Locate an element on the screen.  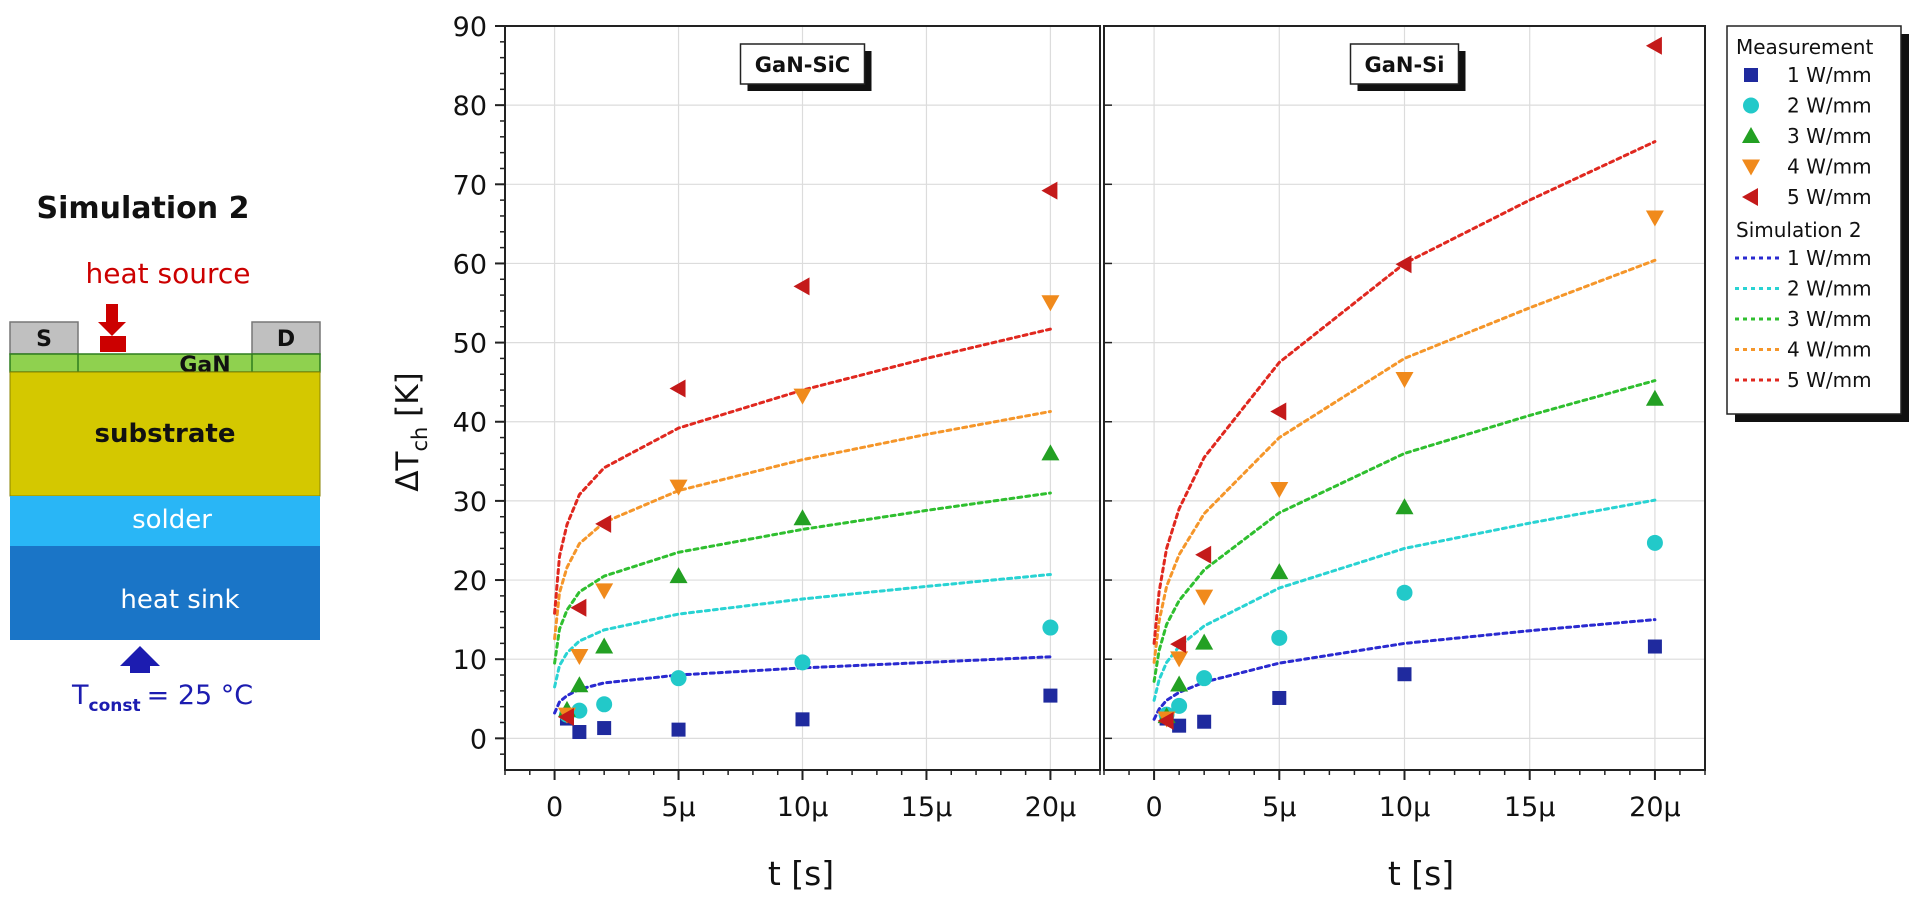
legend-entry-label: 2 W/mm is located at coordinates (1829, 106).